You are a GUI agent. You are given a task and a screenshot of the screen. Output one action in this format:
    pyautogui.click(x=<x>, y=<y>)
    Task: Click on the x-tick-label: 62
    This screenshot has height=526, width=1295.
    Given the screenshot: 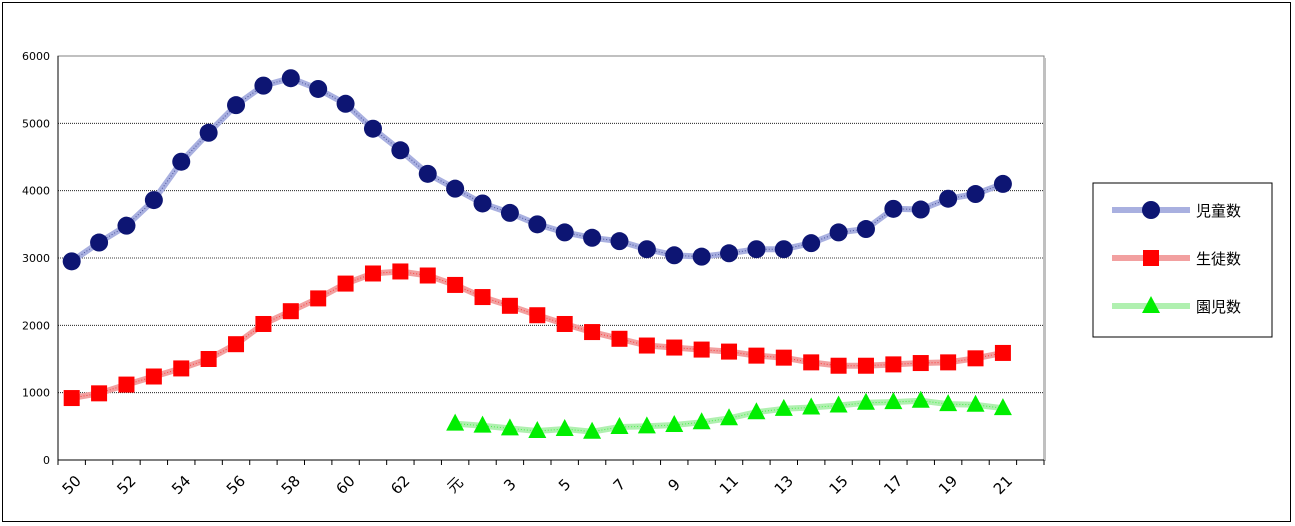 What is the action you would take?
    pyautogui.click(x=400, y=485)
    